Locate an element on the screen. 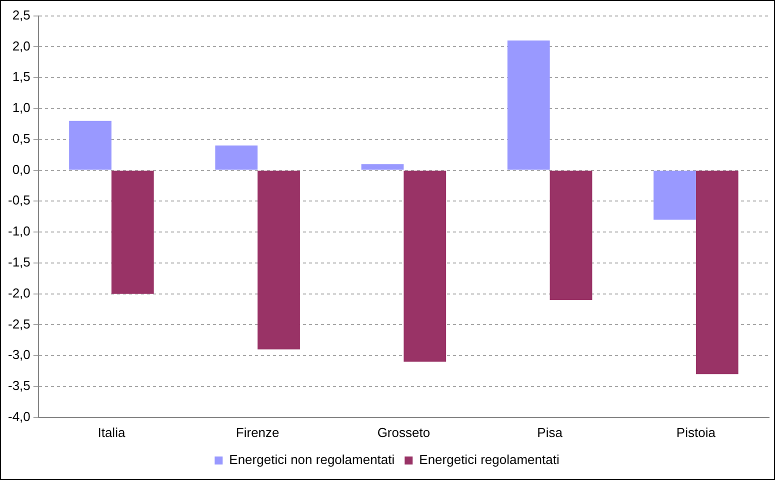 Image resolution: width=779 pixels, height=484 pixels. y-tick-label: 1,5 is located at coordinates (21, 76).